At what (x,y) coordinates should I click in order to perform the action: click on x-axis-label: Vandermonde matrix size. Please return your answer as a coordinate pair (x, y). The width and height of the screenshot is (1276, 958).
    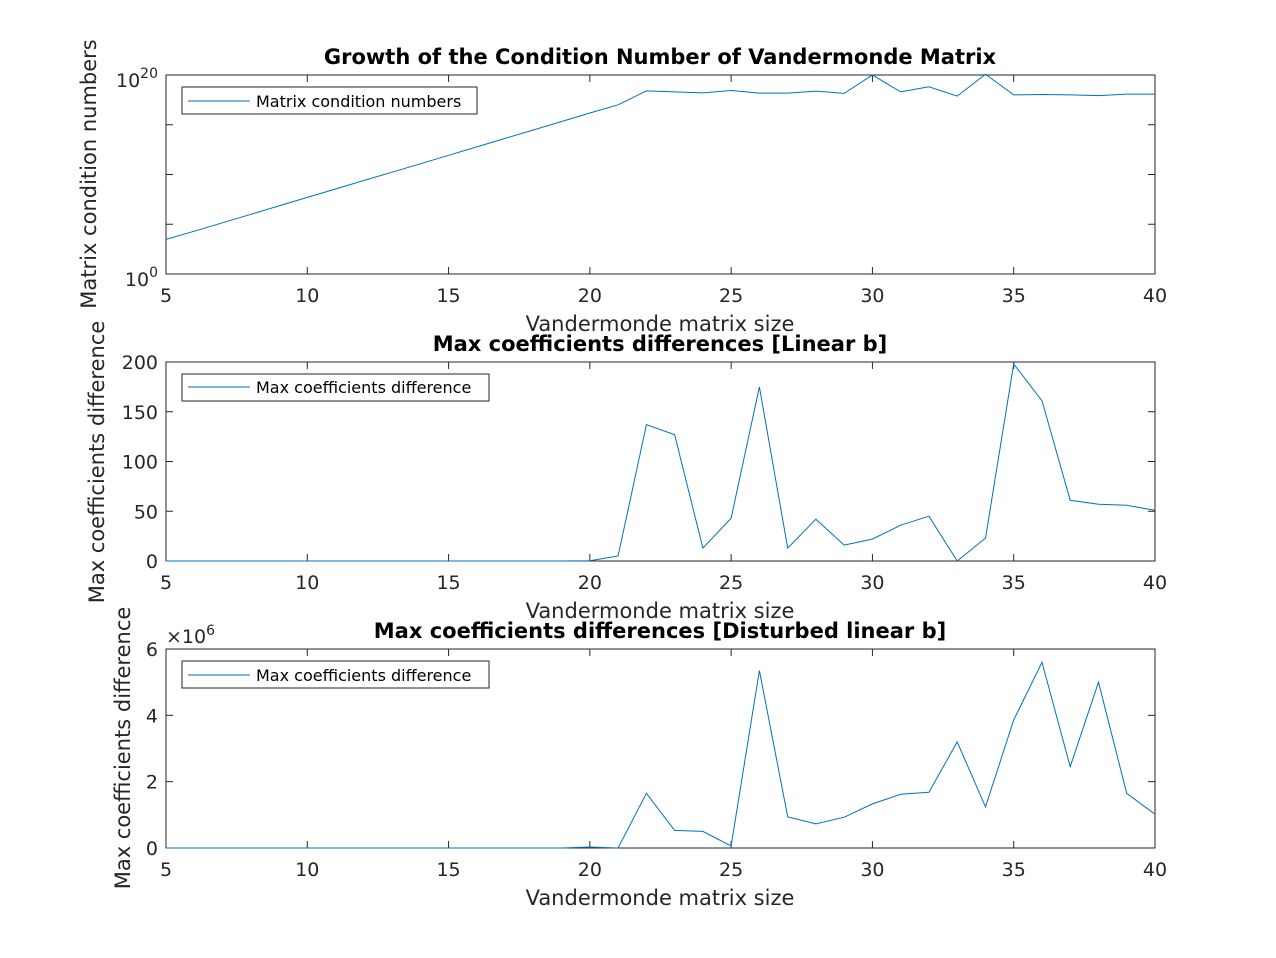
    Looking at the image, I should click on (660, 324).